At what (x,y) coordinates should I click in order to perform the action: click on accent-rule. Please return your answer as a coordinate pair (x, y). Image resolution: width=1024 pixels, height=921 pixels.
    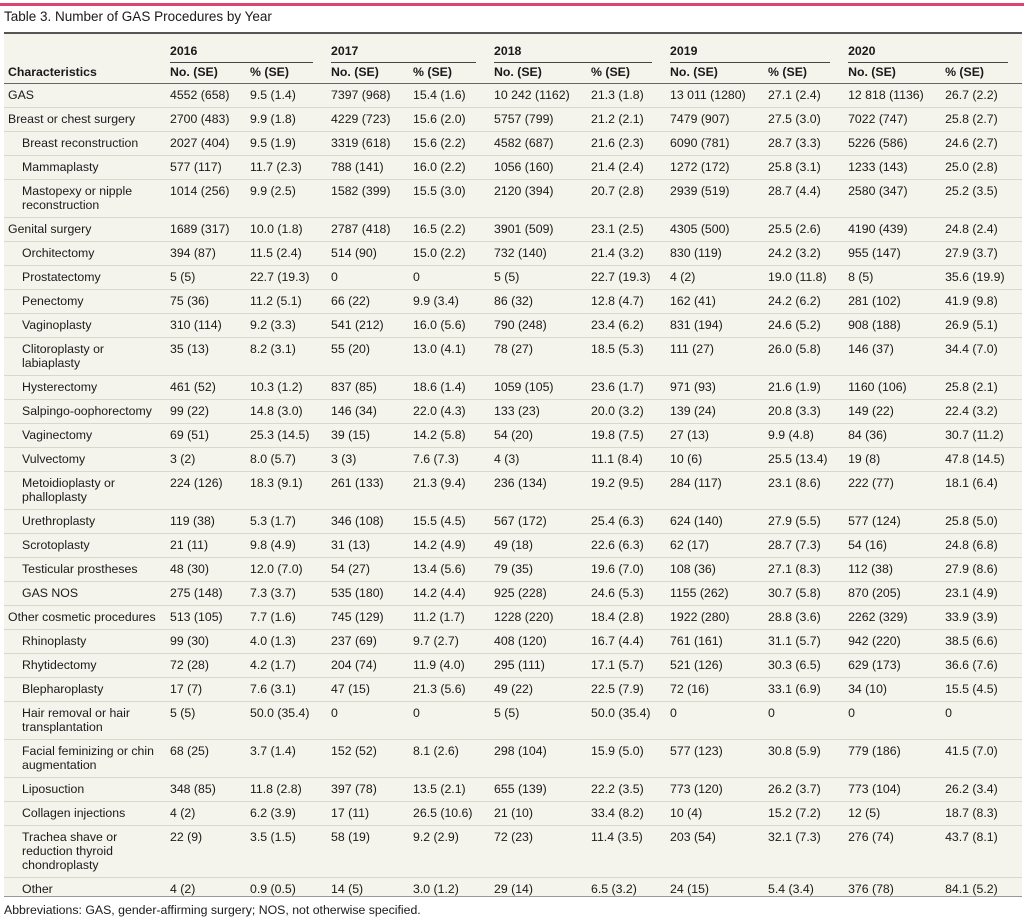
    Looking at the image, I should click on (512, 4).